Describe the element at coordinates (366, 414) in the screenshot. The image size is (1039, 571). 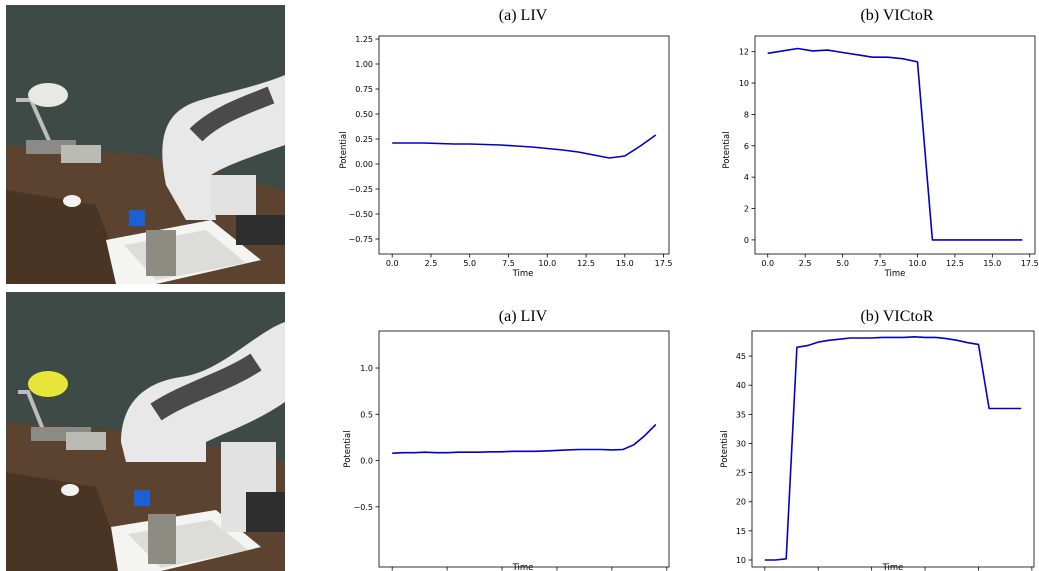
I see `y-tick-label: 0.5` at that location.